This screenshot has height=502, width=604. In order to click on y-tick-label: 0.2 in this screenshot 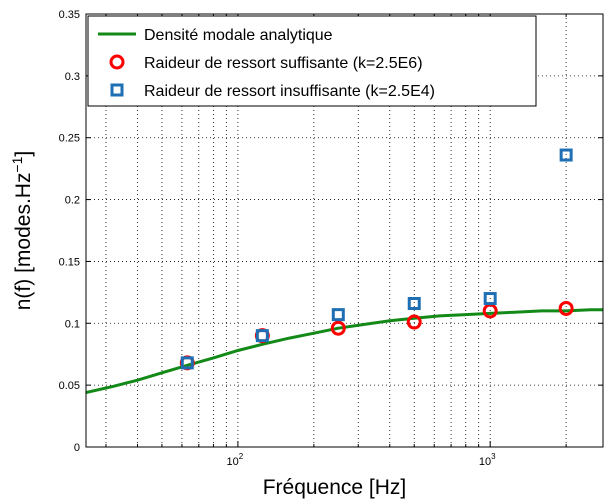, I will do `click(72, 201)`.